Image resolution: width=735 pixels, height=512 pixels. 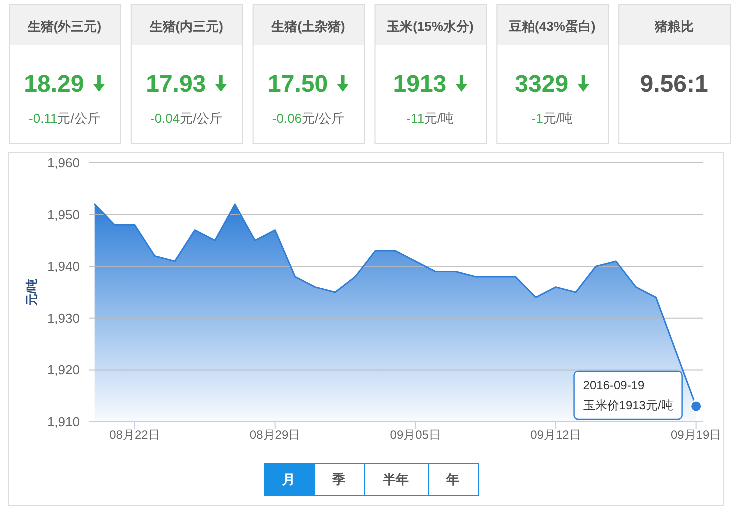 I want to click on x-tick-label: 09月12日, so click(x=556, y=435).